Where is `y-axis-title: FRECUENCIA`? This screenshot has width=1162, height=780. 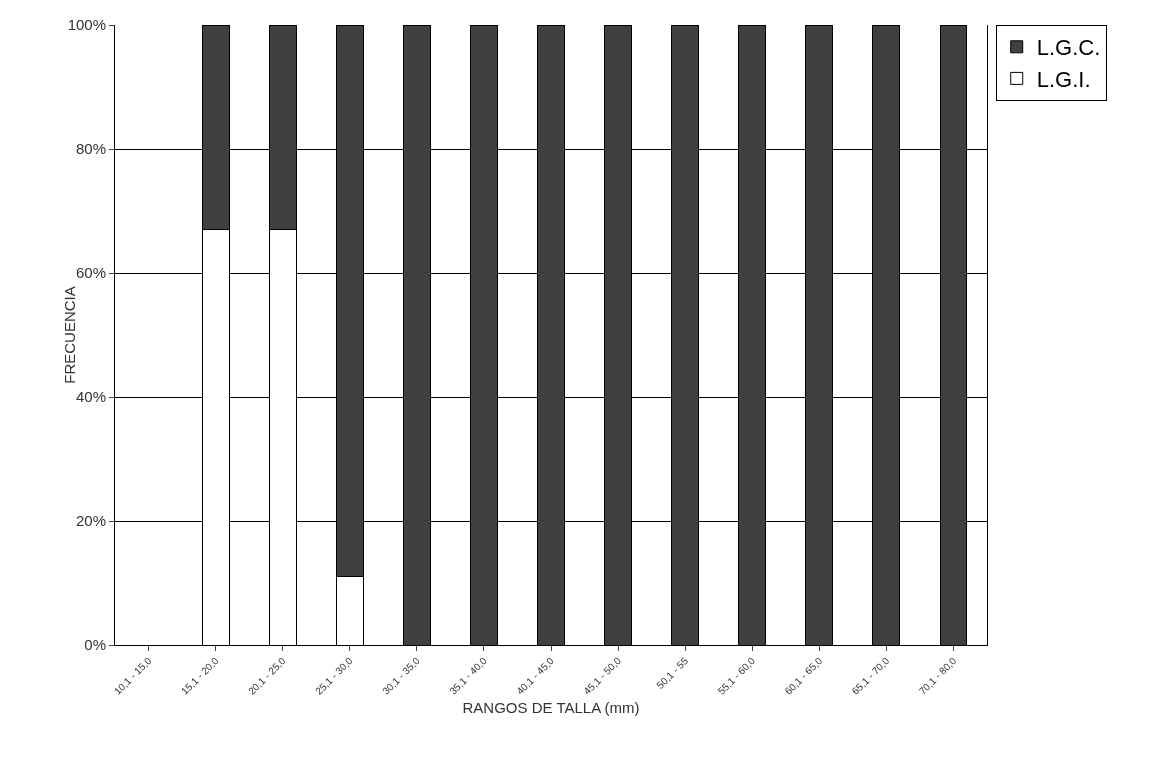
y-axis-title: FRECUENCIA is located at coordinates (69, 335).